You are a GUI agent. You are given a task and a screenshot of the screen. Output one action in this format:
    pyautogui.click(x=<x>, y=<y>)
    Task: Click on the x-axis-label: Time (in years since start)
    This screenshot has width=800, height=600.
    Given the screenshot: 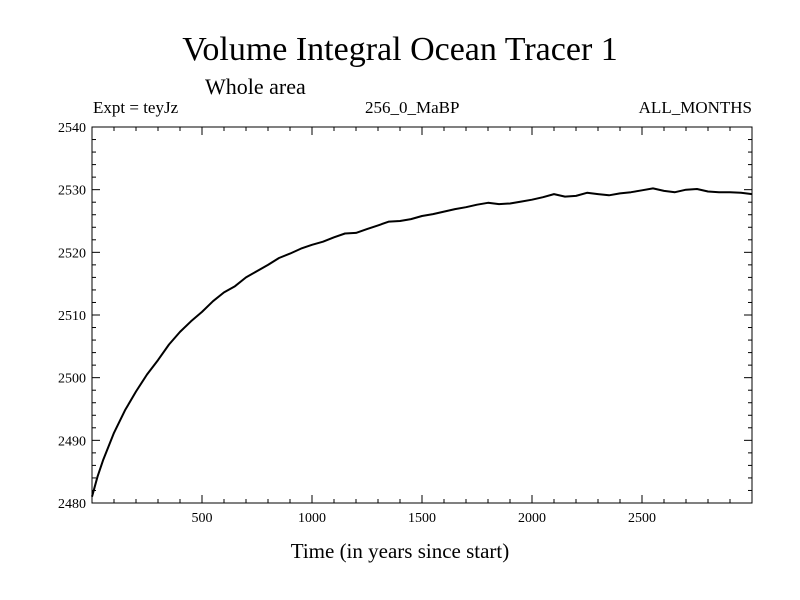 What is the action you would take?
    pyautogui.click(x=400, y=551)
    